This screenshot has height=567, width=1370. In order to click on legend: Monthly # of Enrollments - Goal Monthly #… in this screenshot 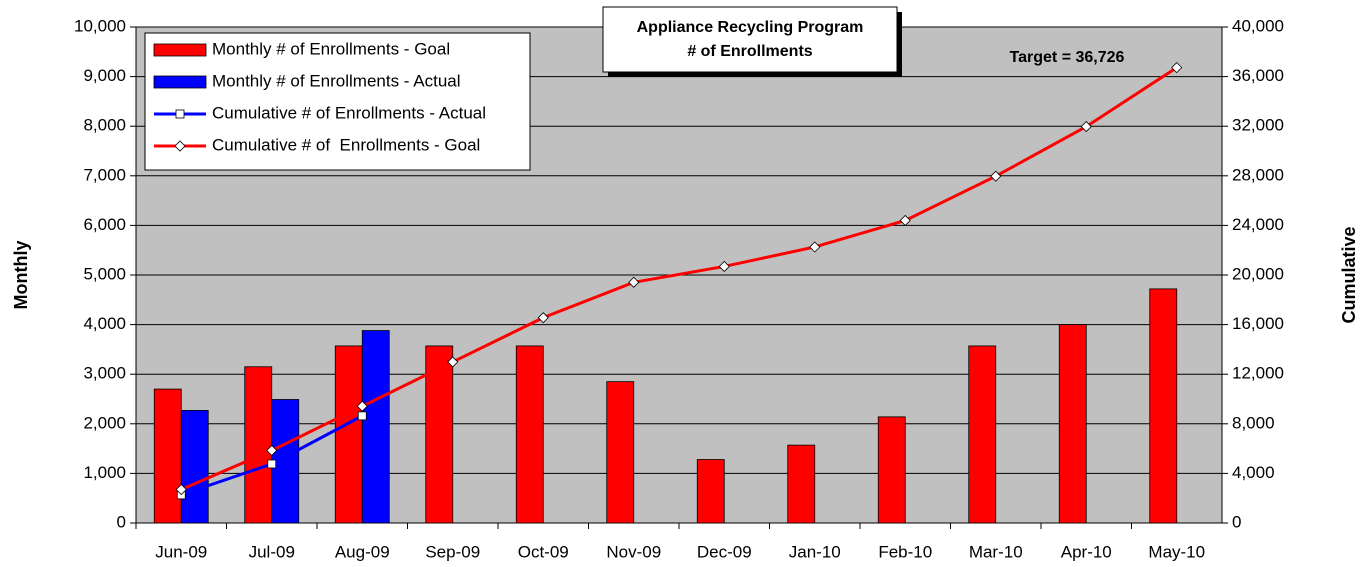, I will do `click(337, 101)`.